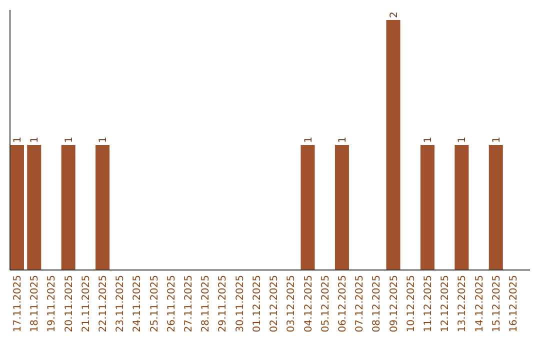 The height and width of the screenshot is (340, 540). I want to click on x-tick-label: 07.12.2025, so click(360, 303).